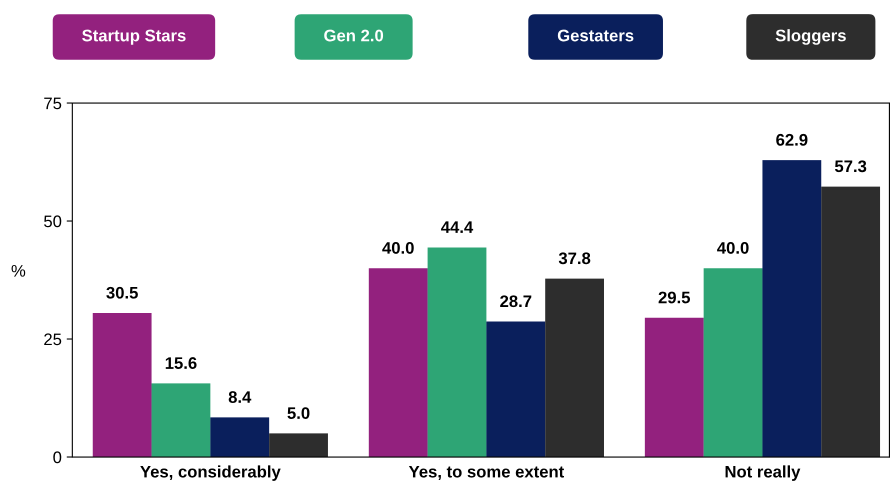 This screenshot has height=493, width=893. Describe the element at coordinates (574, 258) in the screenshot. I see `data-label: 37.8` at that location.